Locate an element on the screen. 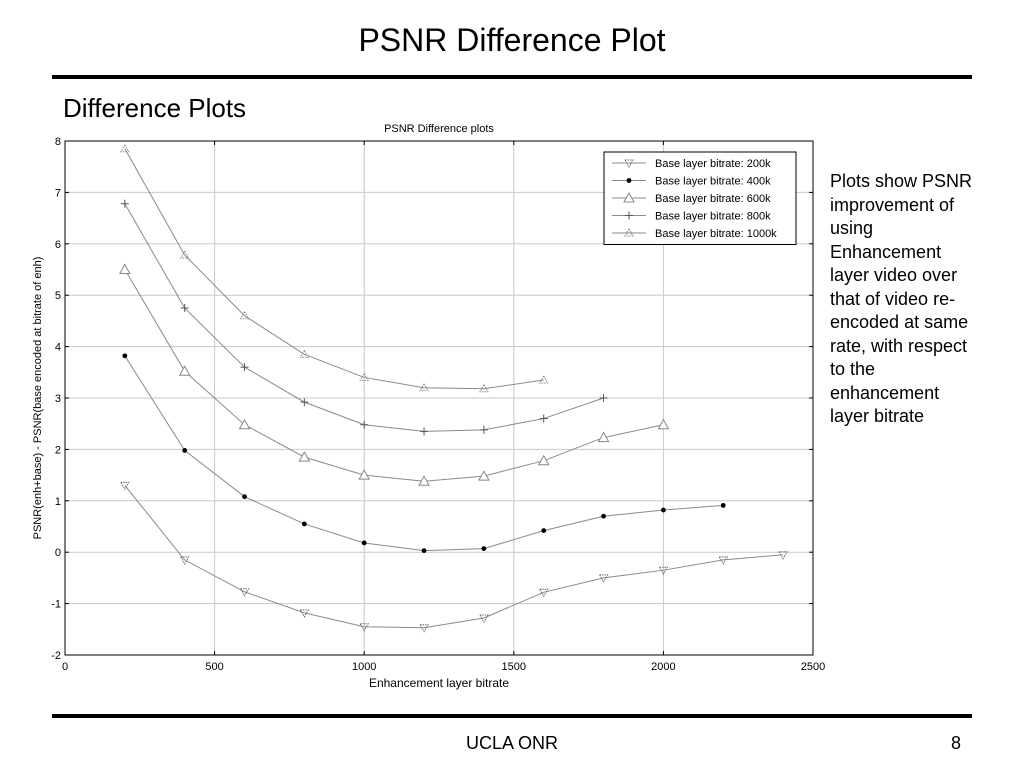 The width and height of the screenshot is (1024, 768). y-tick-label: 4 is located at coordinates (58, 348).